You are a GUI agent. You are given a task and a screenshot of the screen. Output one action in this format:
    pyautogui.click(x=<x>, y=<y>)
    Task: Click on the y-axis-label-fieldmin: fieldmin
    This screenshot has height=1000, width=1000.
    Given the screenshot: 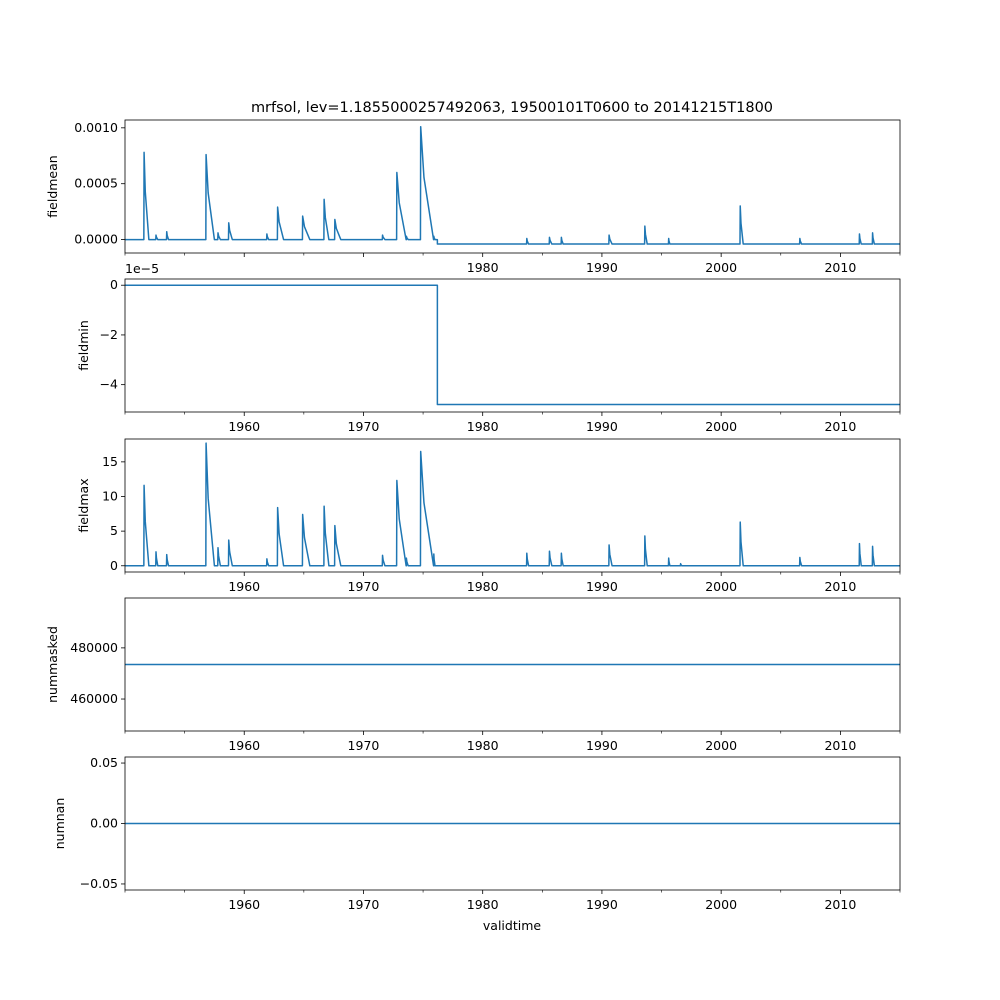 What is the action you would take?
    pyautogui.click(x=83, y=345)
    